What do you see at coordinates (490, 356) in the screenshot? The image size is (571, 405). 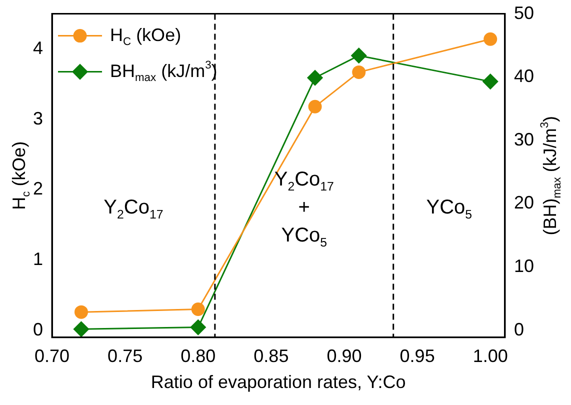 I see `x-tick-label: 1.00` at bounding box center [490, 356].